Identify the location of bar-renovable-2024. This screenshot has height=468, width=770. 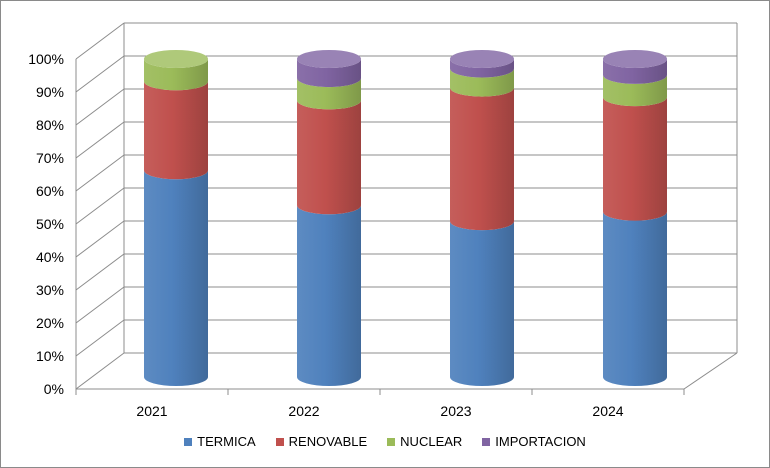
(635, 159).